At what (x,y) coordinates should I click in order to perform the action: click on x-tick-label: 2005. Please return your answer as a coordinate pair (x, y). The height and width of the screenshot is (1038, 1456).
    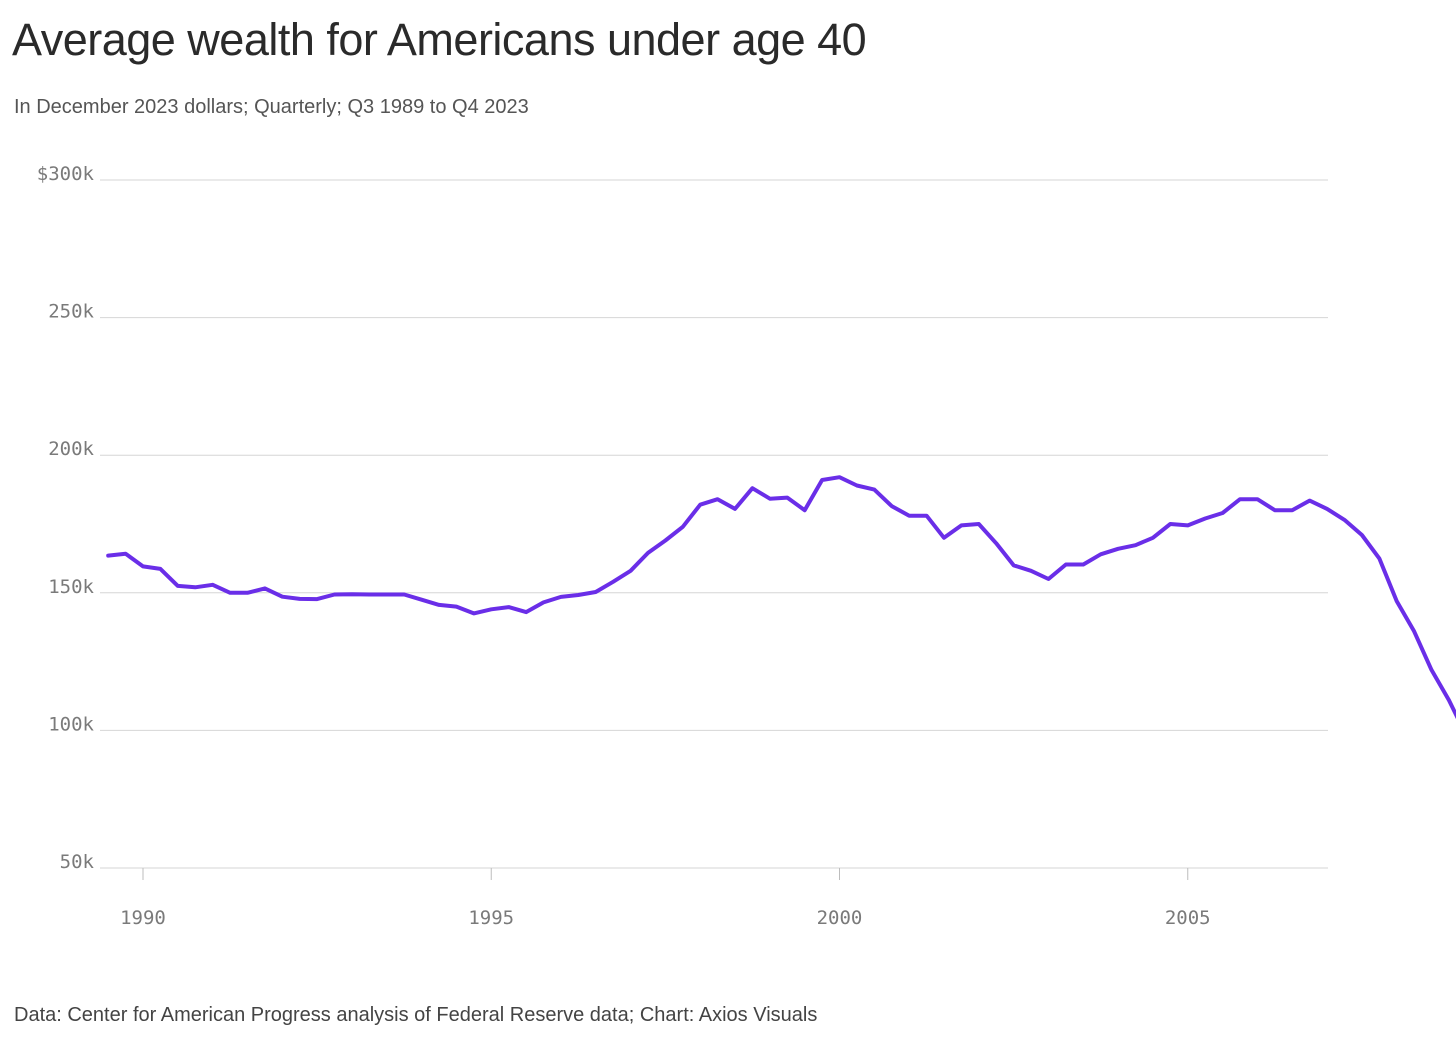
    Looking at the image, I should click on (1188, 918).